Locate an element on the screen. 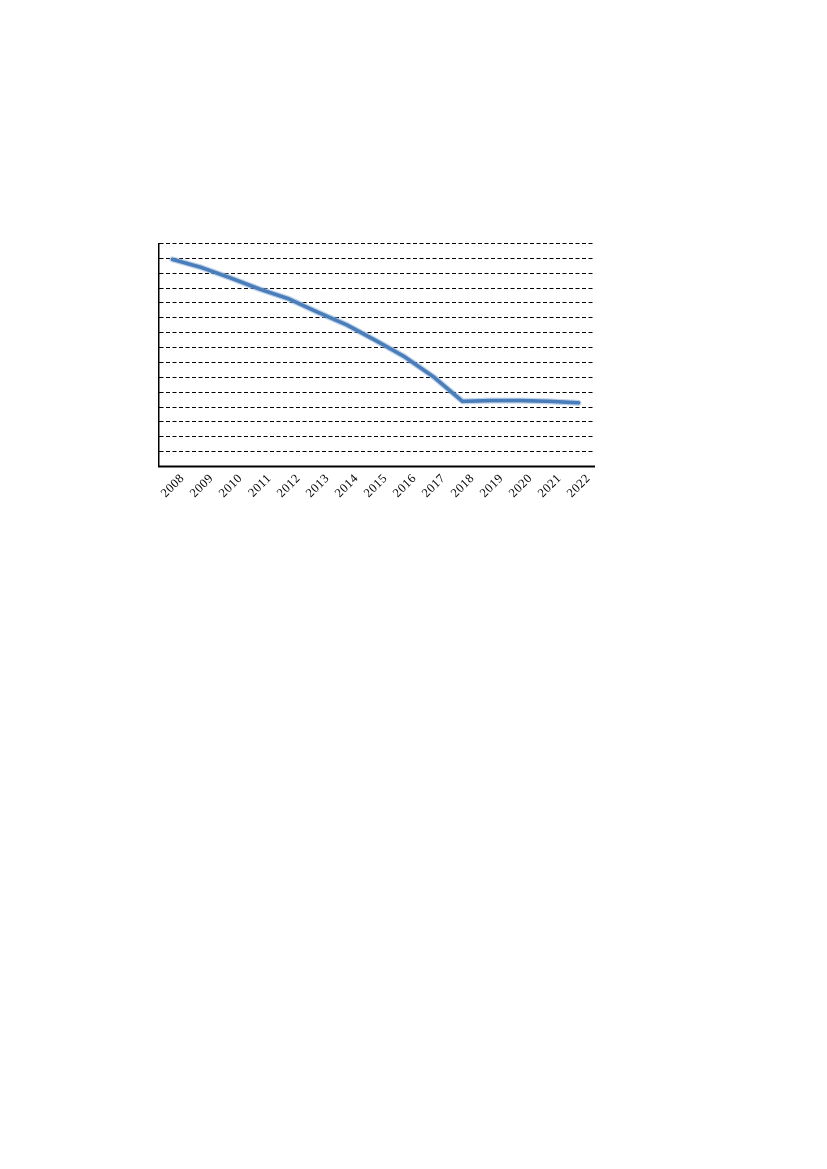 This screenshot has height=1169, width=827. x-axis-label: 2008 is located at coordinates (172, 485).